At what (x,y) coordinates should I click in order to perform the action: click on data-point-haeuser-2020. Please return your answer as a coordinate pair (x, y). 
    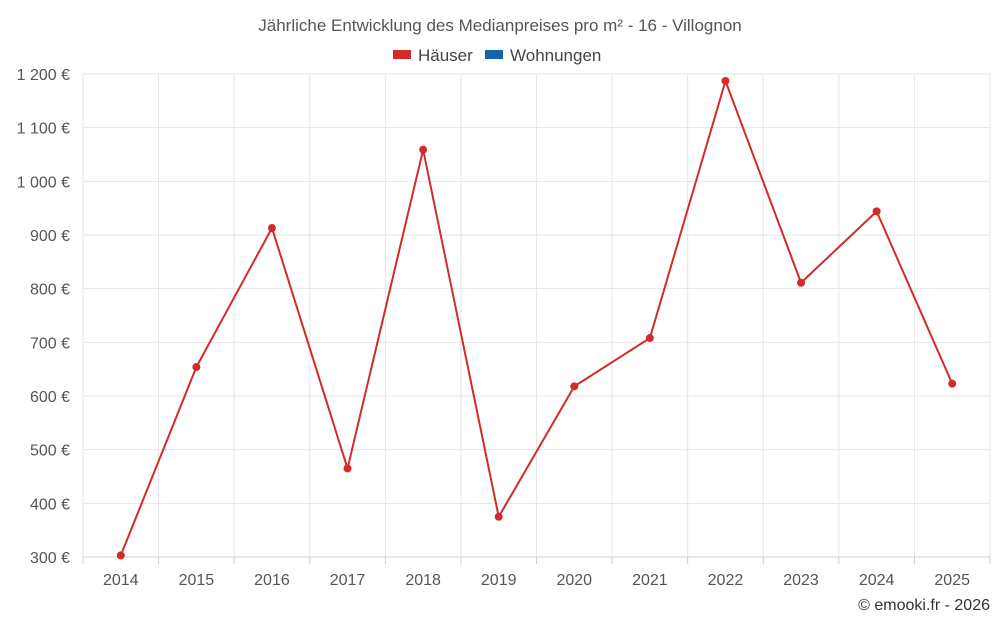
    Looking at the image, I should click on (574, 386).